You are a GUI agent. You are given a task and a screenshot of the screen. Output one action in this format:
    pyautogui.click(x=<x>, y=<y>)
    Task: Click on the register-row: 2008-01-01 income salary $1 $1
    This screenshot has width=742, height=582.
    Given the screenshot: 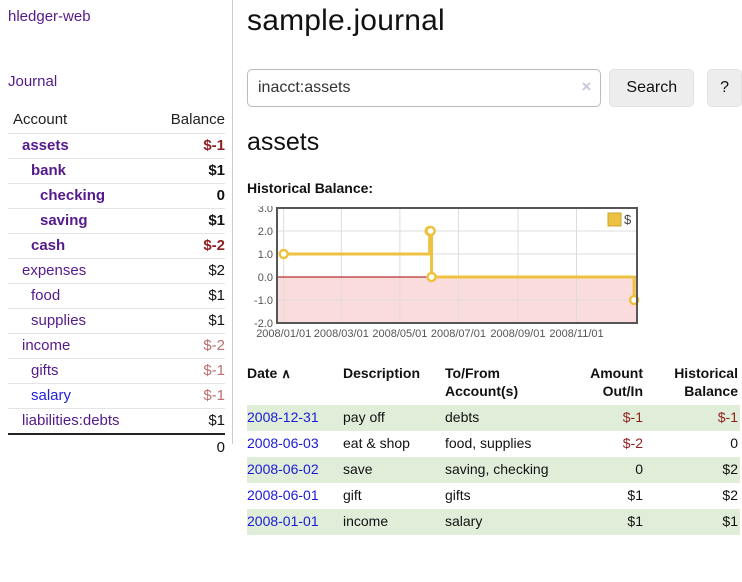 What is the action you would take?
    pyautogui.click(x=493, y=522)
    